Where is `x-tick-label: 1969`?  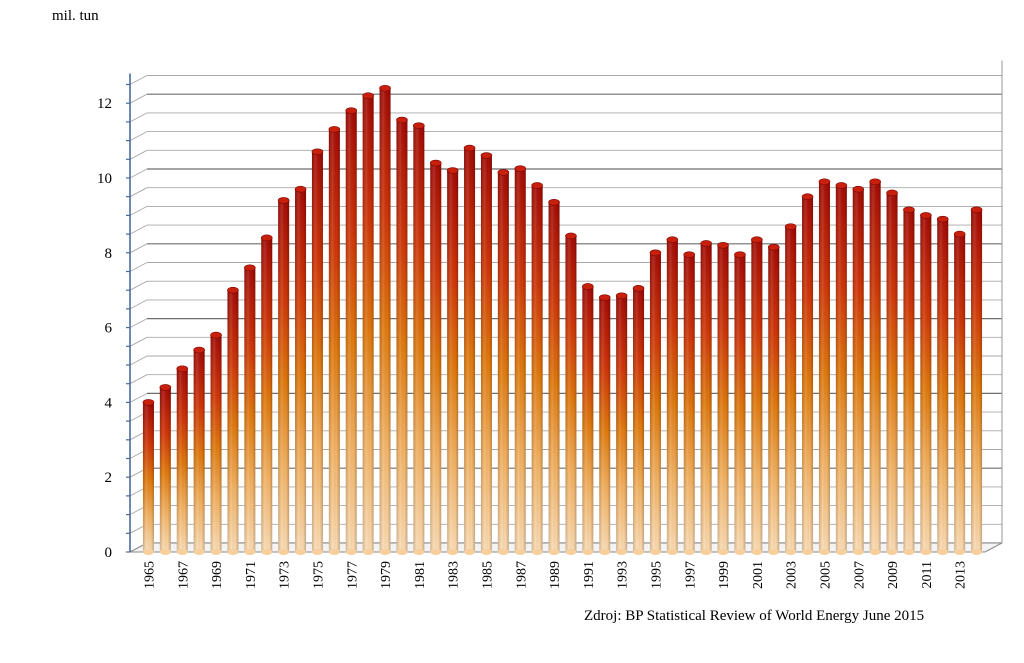
x-tick-label: 1969 is located at coordinates (217, 575).